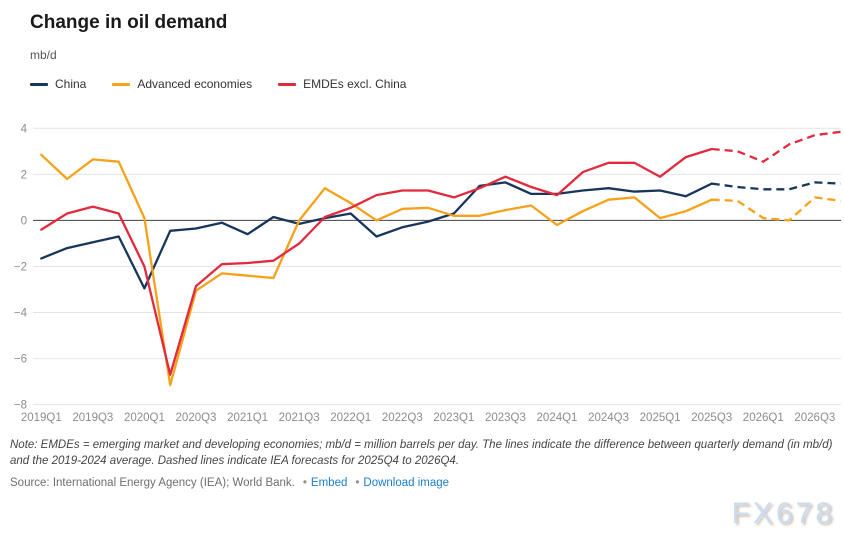  I want to click on legend-item-emdes-excl-china: EMDEs excl. China, so click(342, 84).